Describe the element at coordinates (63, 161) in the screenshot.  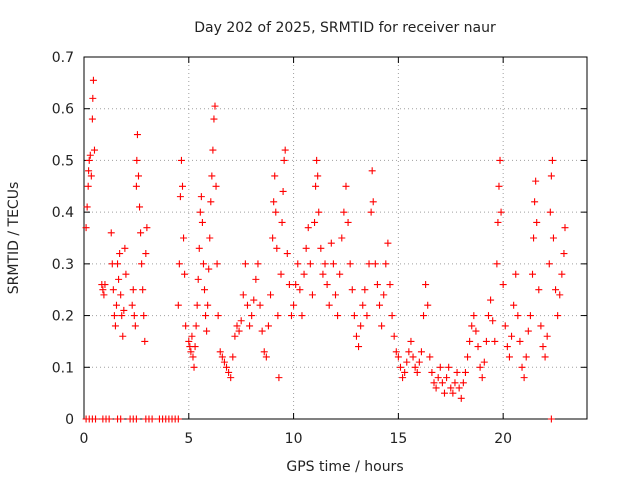
I see `y-tick-label: 0.5` at that location.